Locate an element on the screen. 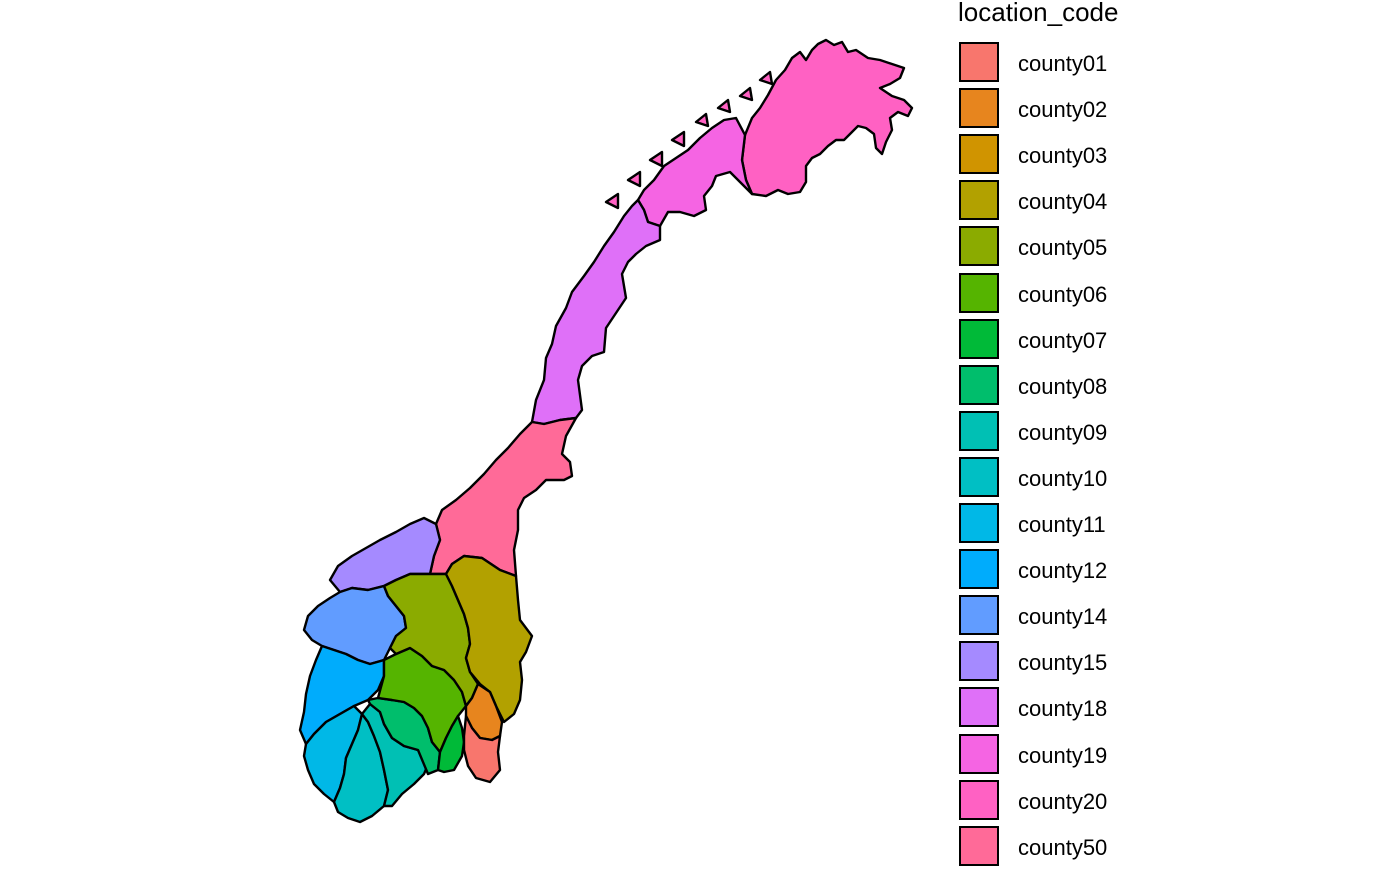 This screenshot has width=1400, height=869. legend-item-county06: county06 is located at coordinates (1088, 294).